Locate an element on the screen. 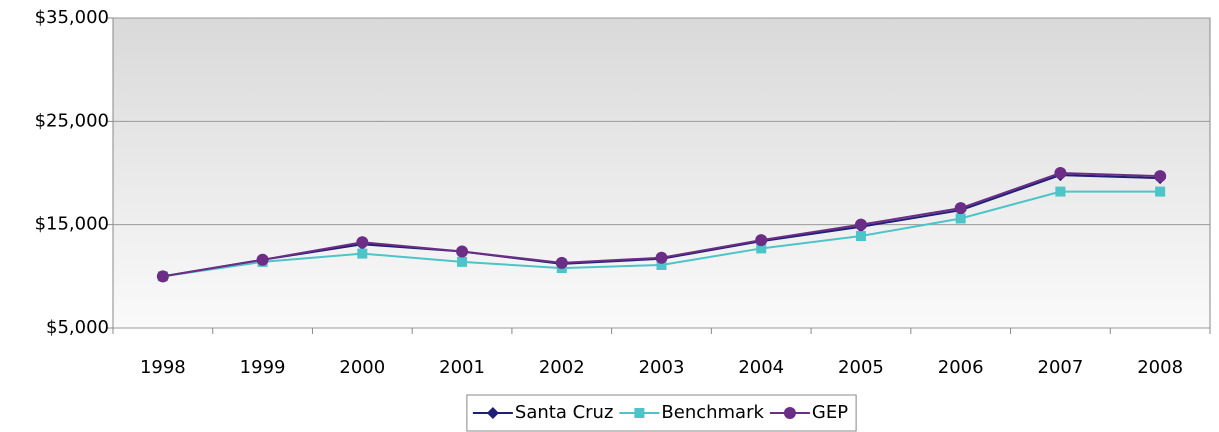 This screenshot has height=432, width=1219. y-tick-label: $5,000 is located at coordinates (77, 327).